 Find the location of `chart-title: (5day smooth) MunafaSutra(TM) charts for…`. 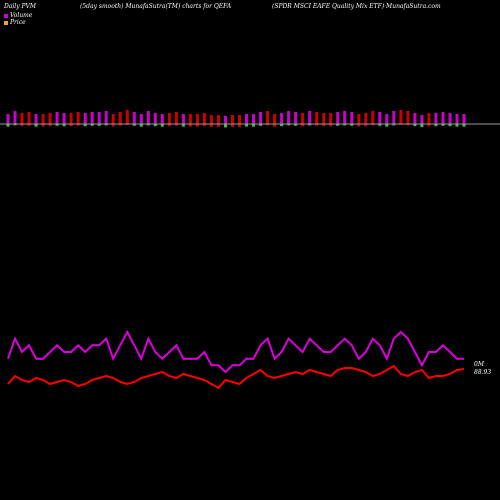

chart-title: (5day smooth) MunafaSutra(TM) charts for… is located at coordinates (156, 6).